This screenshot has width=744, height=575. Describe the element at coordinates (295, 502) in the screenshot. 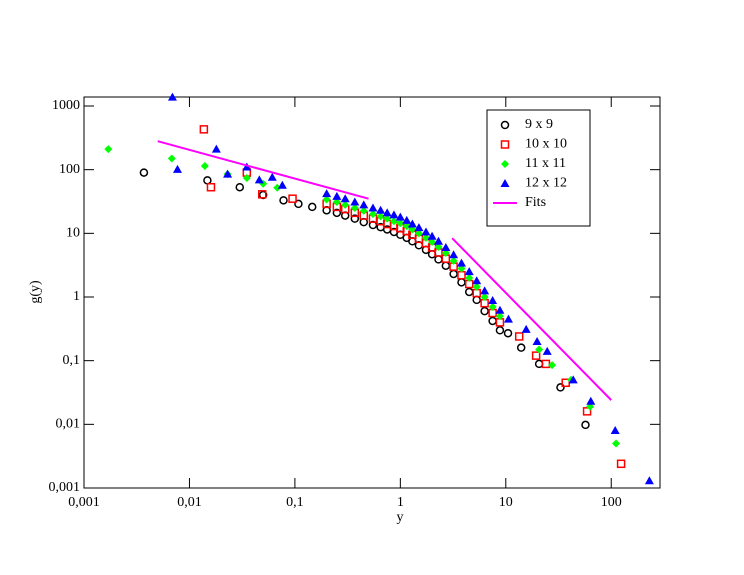

I see `x-tick-label: 0,1` at that location.